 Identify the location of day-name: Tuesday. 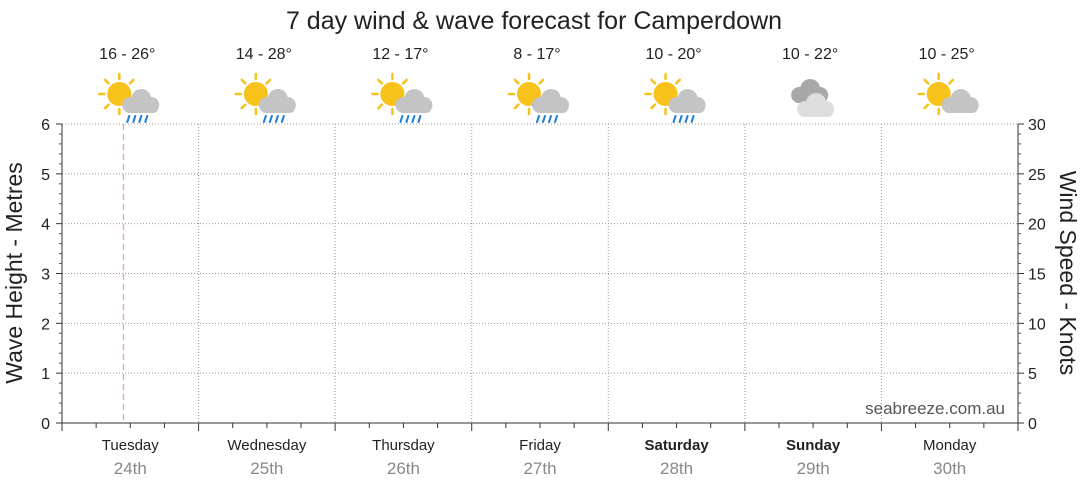
(130, 445).